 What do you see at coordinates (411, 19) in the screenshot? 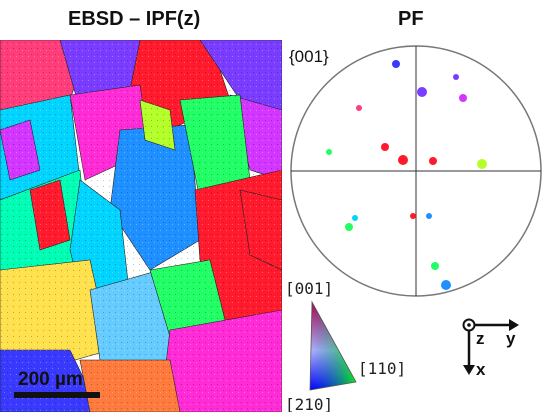
I see `pf-title: PF` at bounding box center [411, 19].